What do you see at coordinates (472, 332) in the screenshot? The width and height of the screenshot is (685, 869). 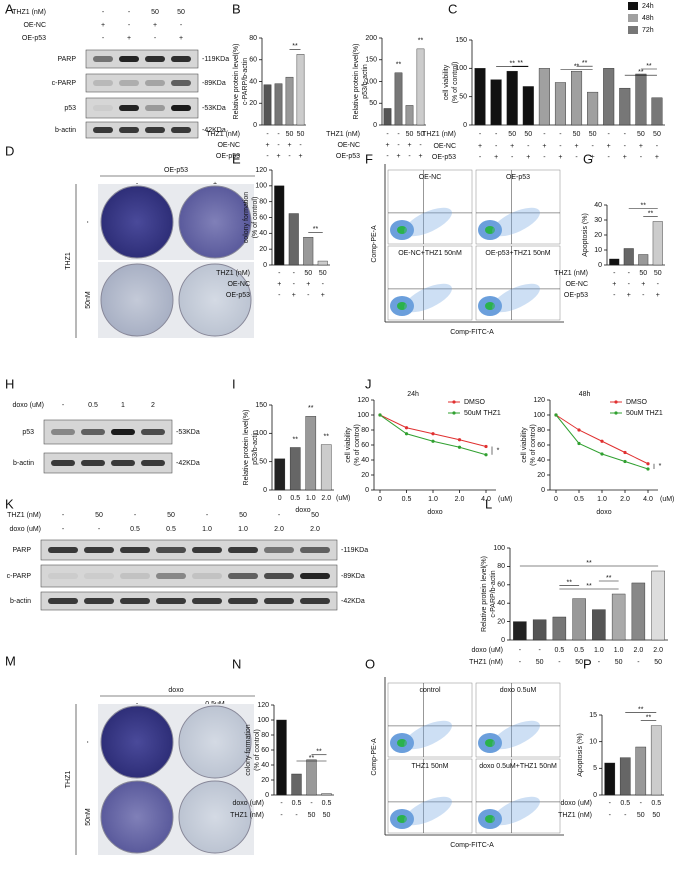 I see `flow-x-label: Comp-FITC-A` at bounding box center [472, 332].